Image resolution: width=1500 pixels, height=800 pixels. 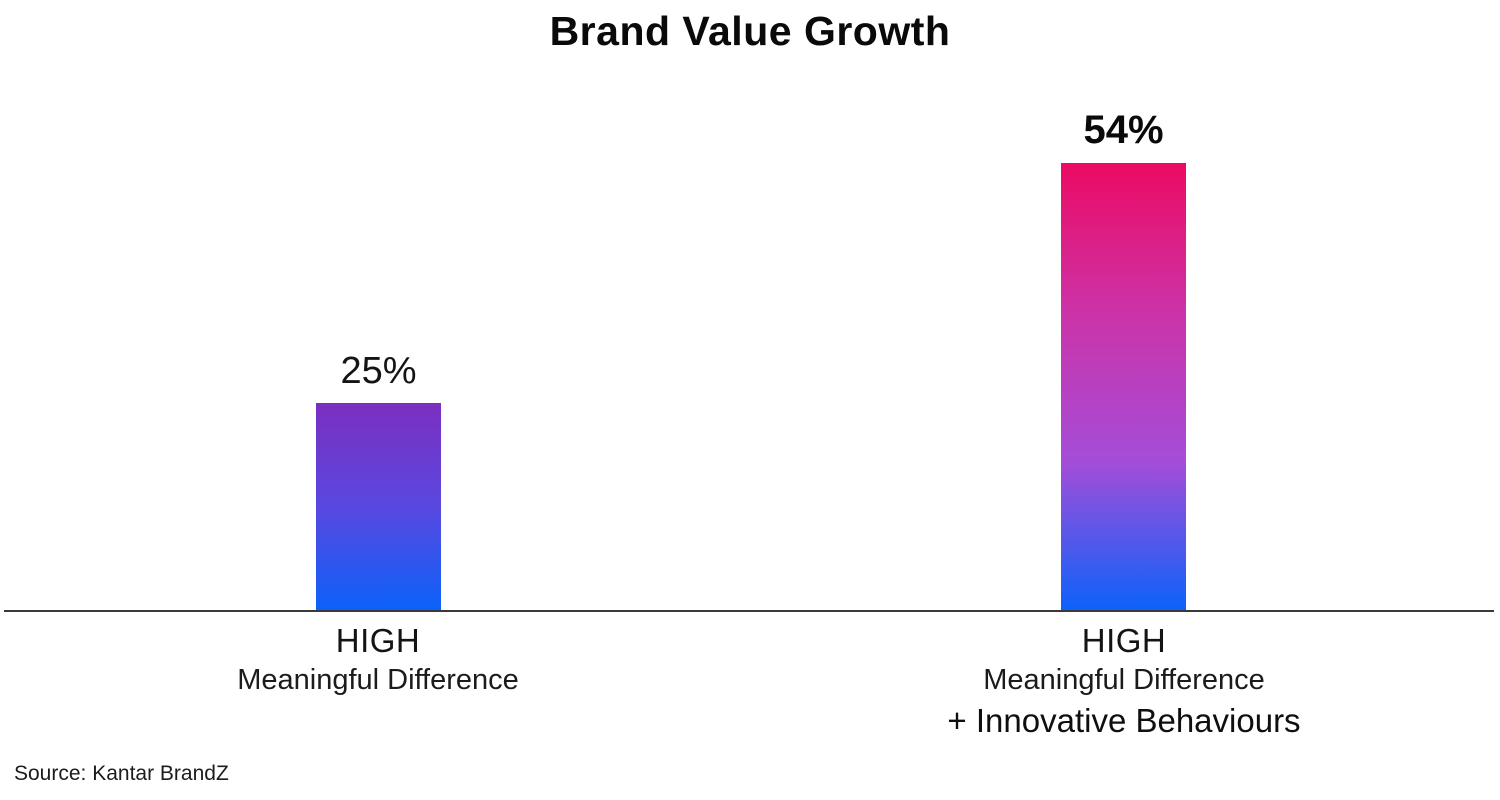 What do you see at coordinates (378, 305) in the screenshot?
I see `bar-group-high-meaningful-difference: 25%` at bounding box center [378, 305].